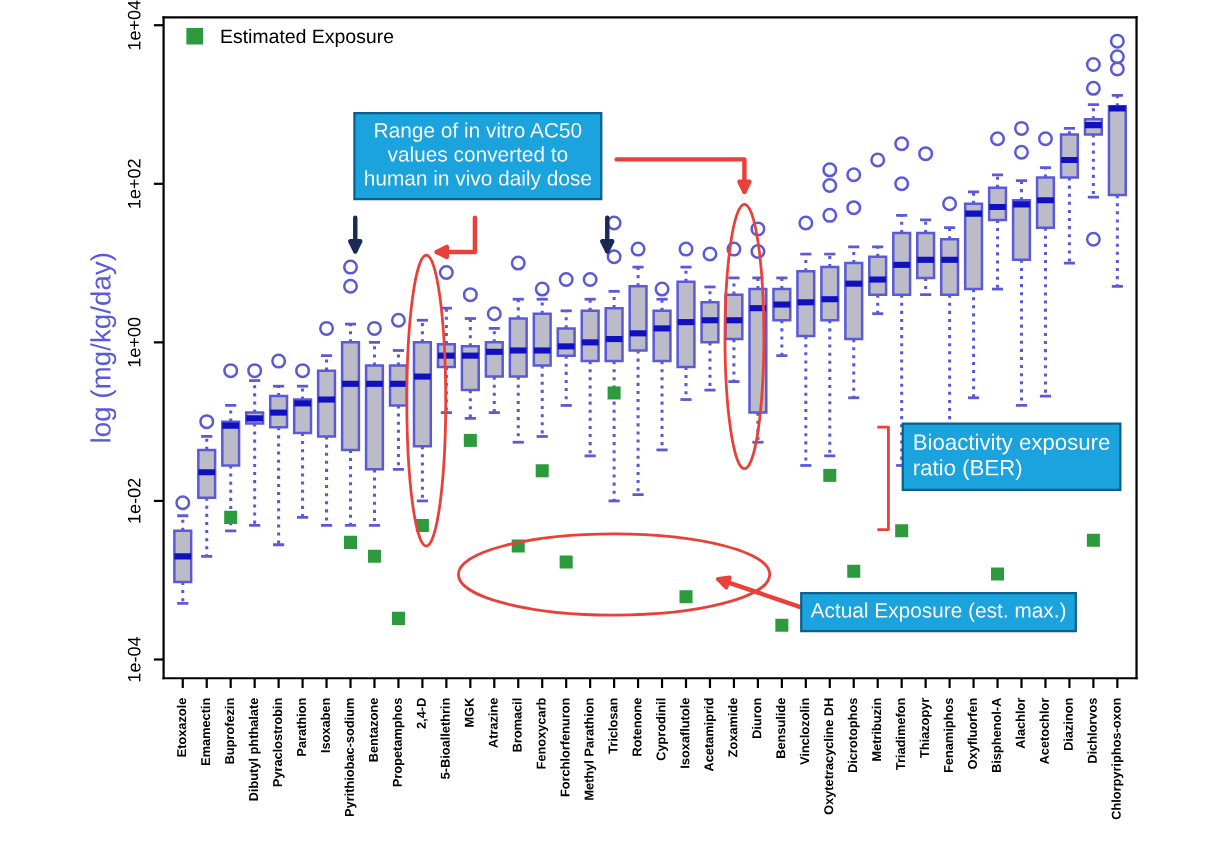 This screenshot has width=1230, height=864. I want to click on annotation: Actual Exposure (est. max.), so click(938, 612).